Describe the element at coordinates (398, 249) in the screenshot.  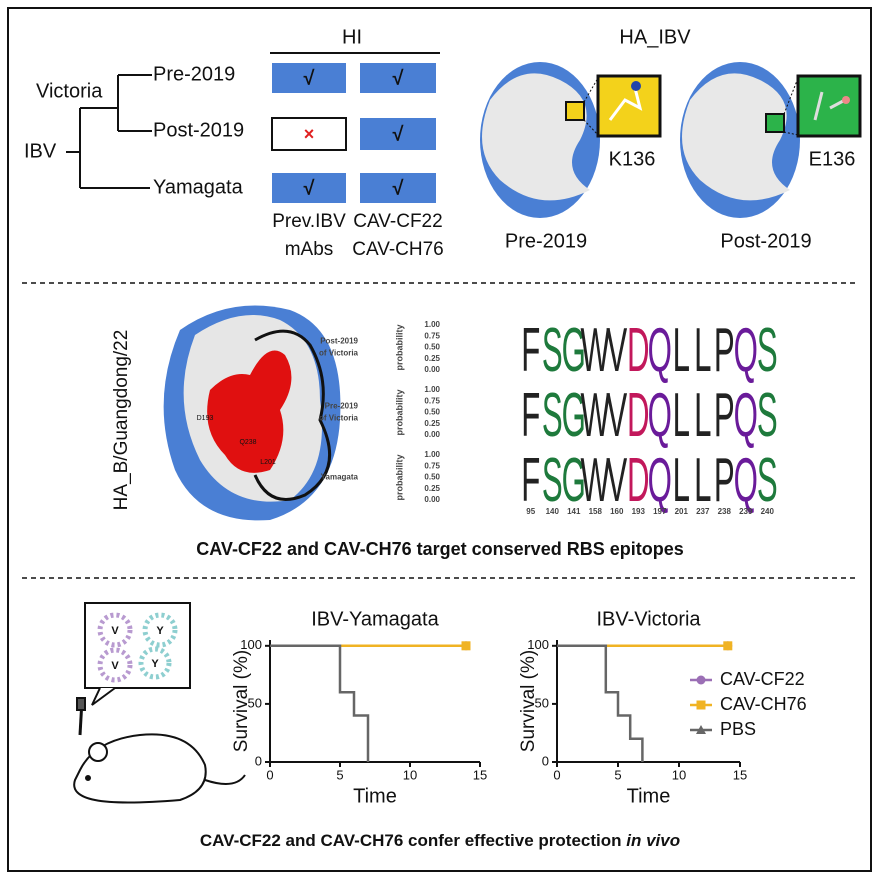
I see `hi-column-label: CAV-CH76` at that location.